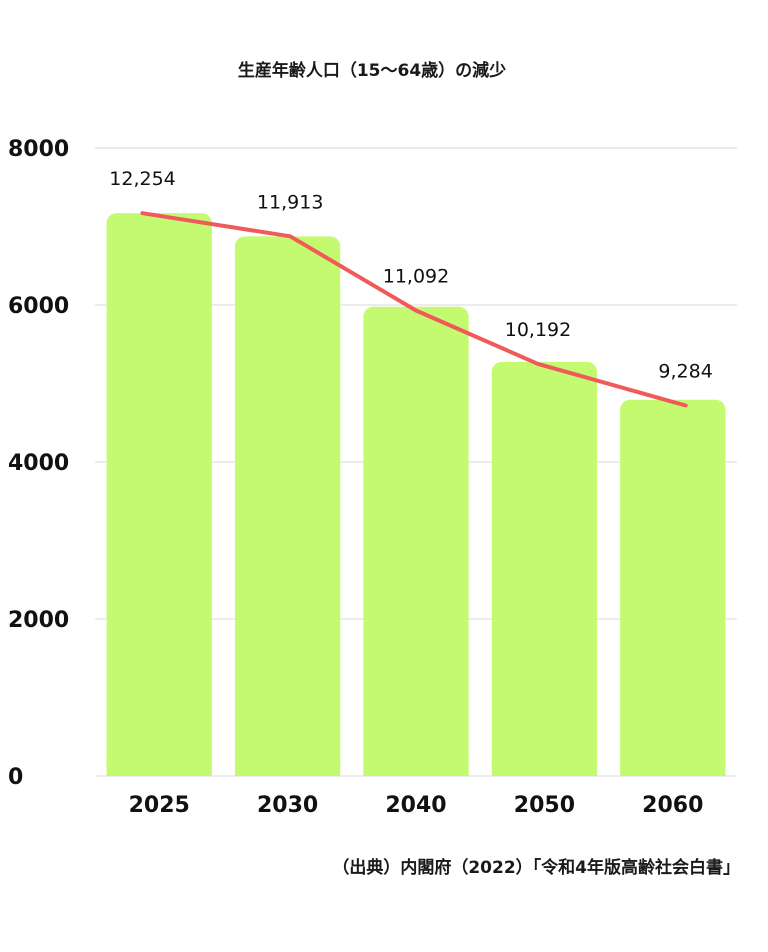 This screenshot has width=768, height=952. What do you see at coordinates (544, 770) in the screenshot?
I see `bar-base-2050` at bounding box center [544, 770].